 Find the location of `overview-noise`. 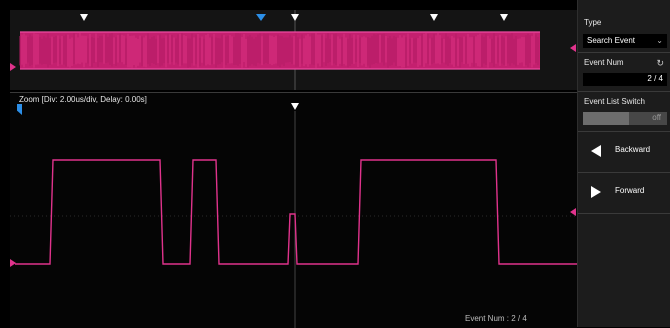

overview-noise is located at coordinates (279, 50).